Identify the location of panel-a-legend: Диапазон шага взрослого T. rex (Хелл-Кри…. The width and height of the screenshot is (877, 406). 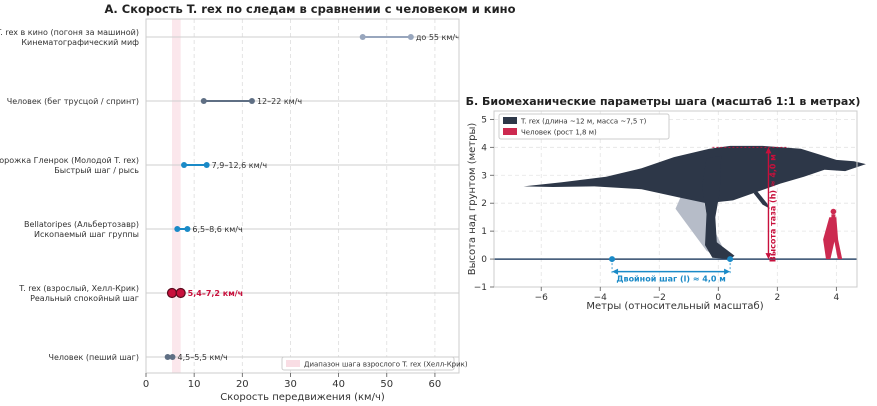
(374, 363).